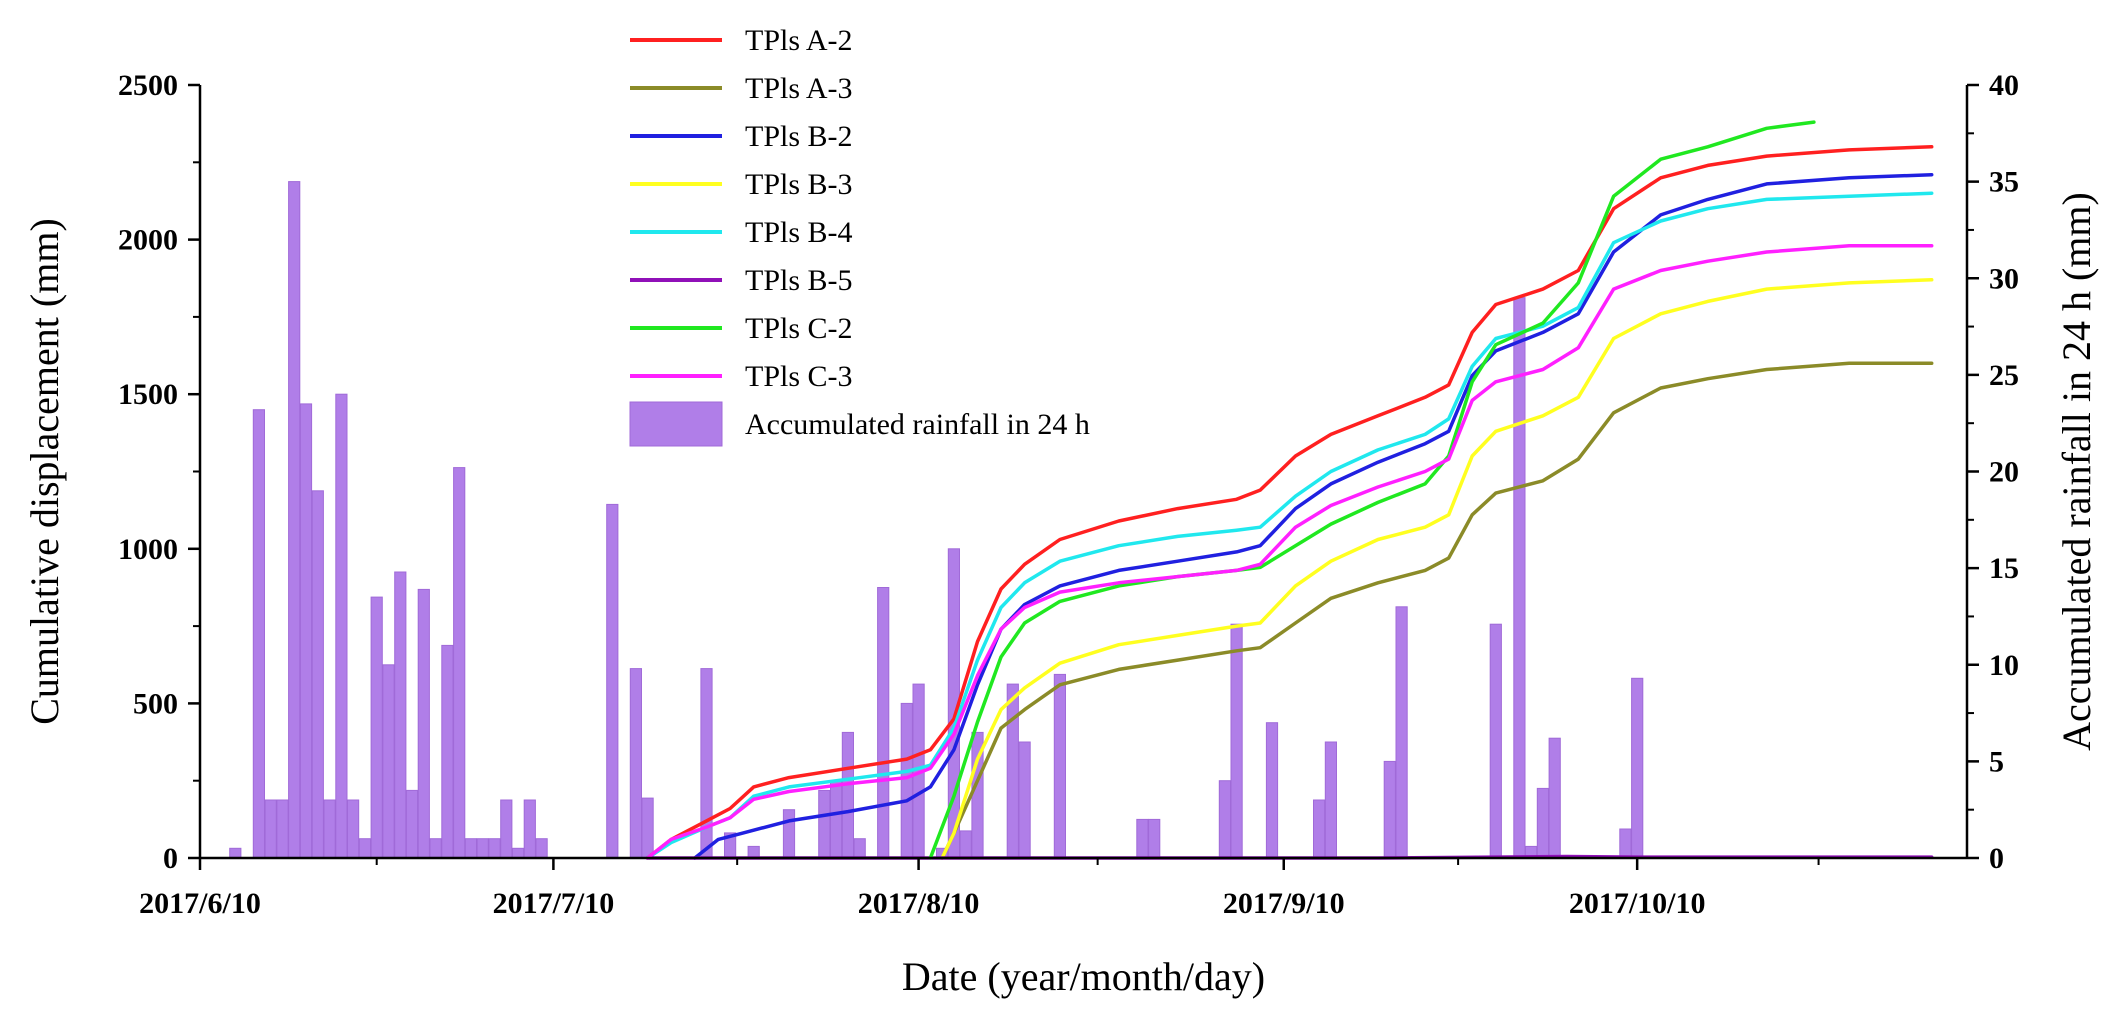 This screenshot has width=2122, height=1022. Describe the element at coordinates (1083, 976) in the screenshot. I see `x-axis-title: Date (year/month/day)` at that location.